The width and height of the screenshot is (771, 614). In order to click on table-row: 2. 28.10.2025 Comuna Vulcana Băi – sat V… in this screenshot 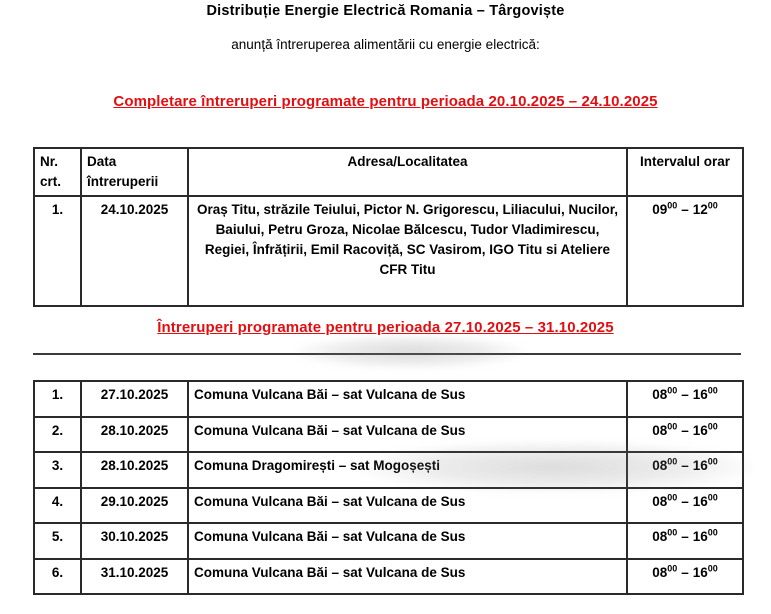, I will do `click(388, 434)`.